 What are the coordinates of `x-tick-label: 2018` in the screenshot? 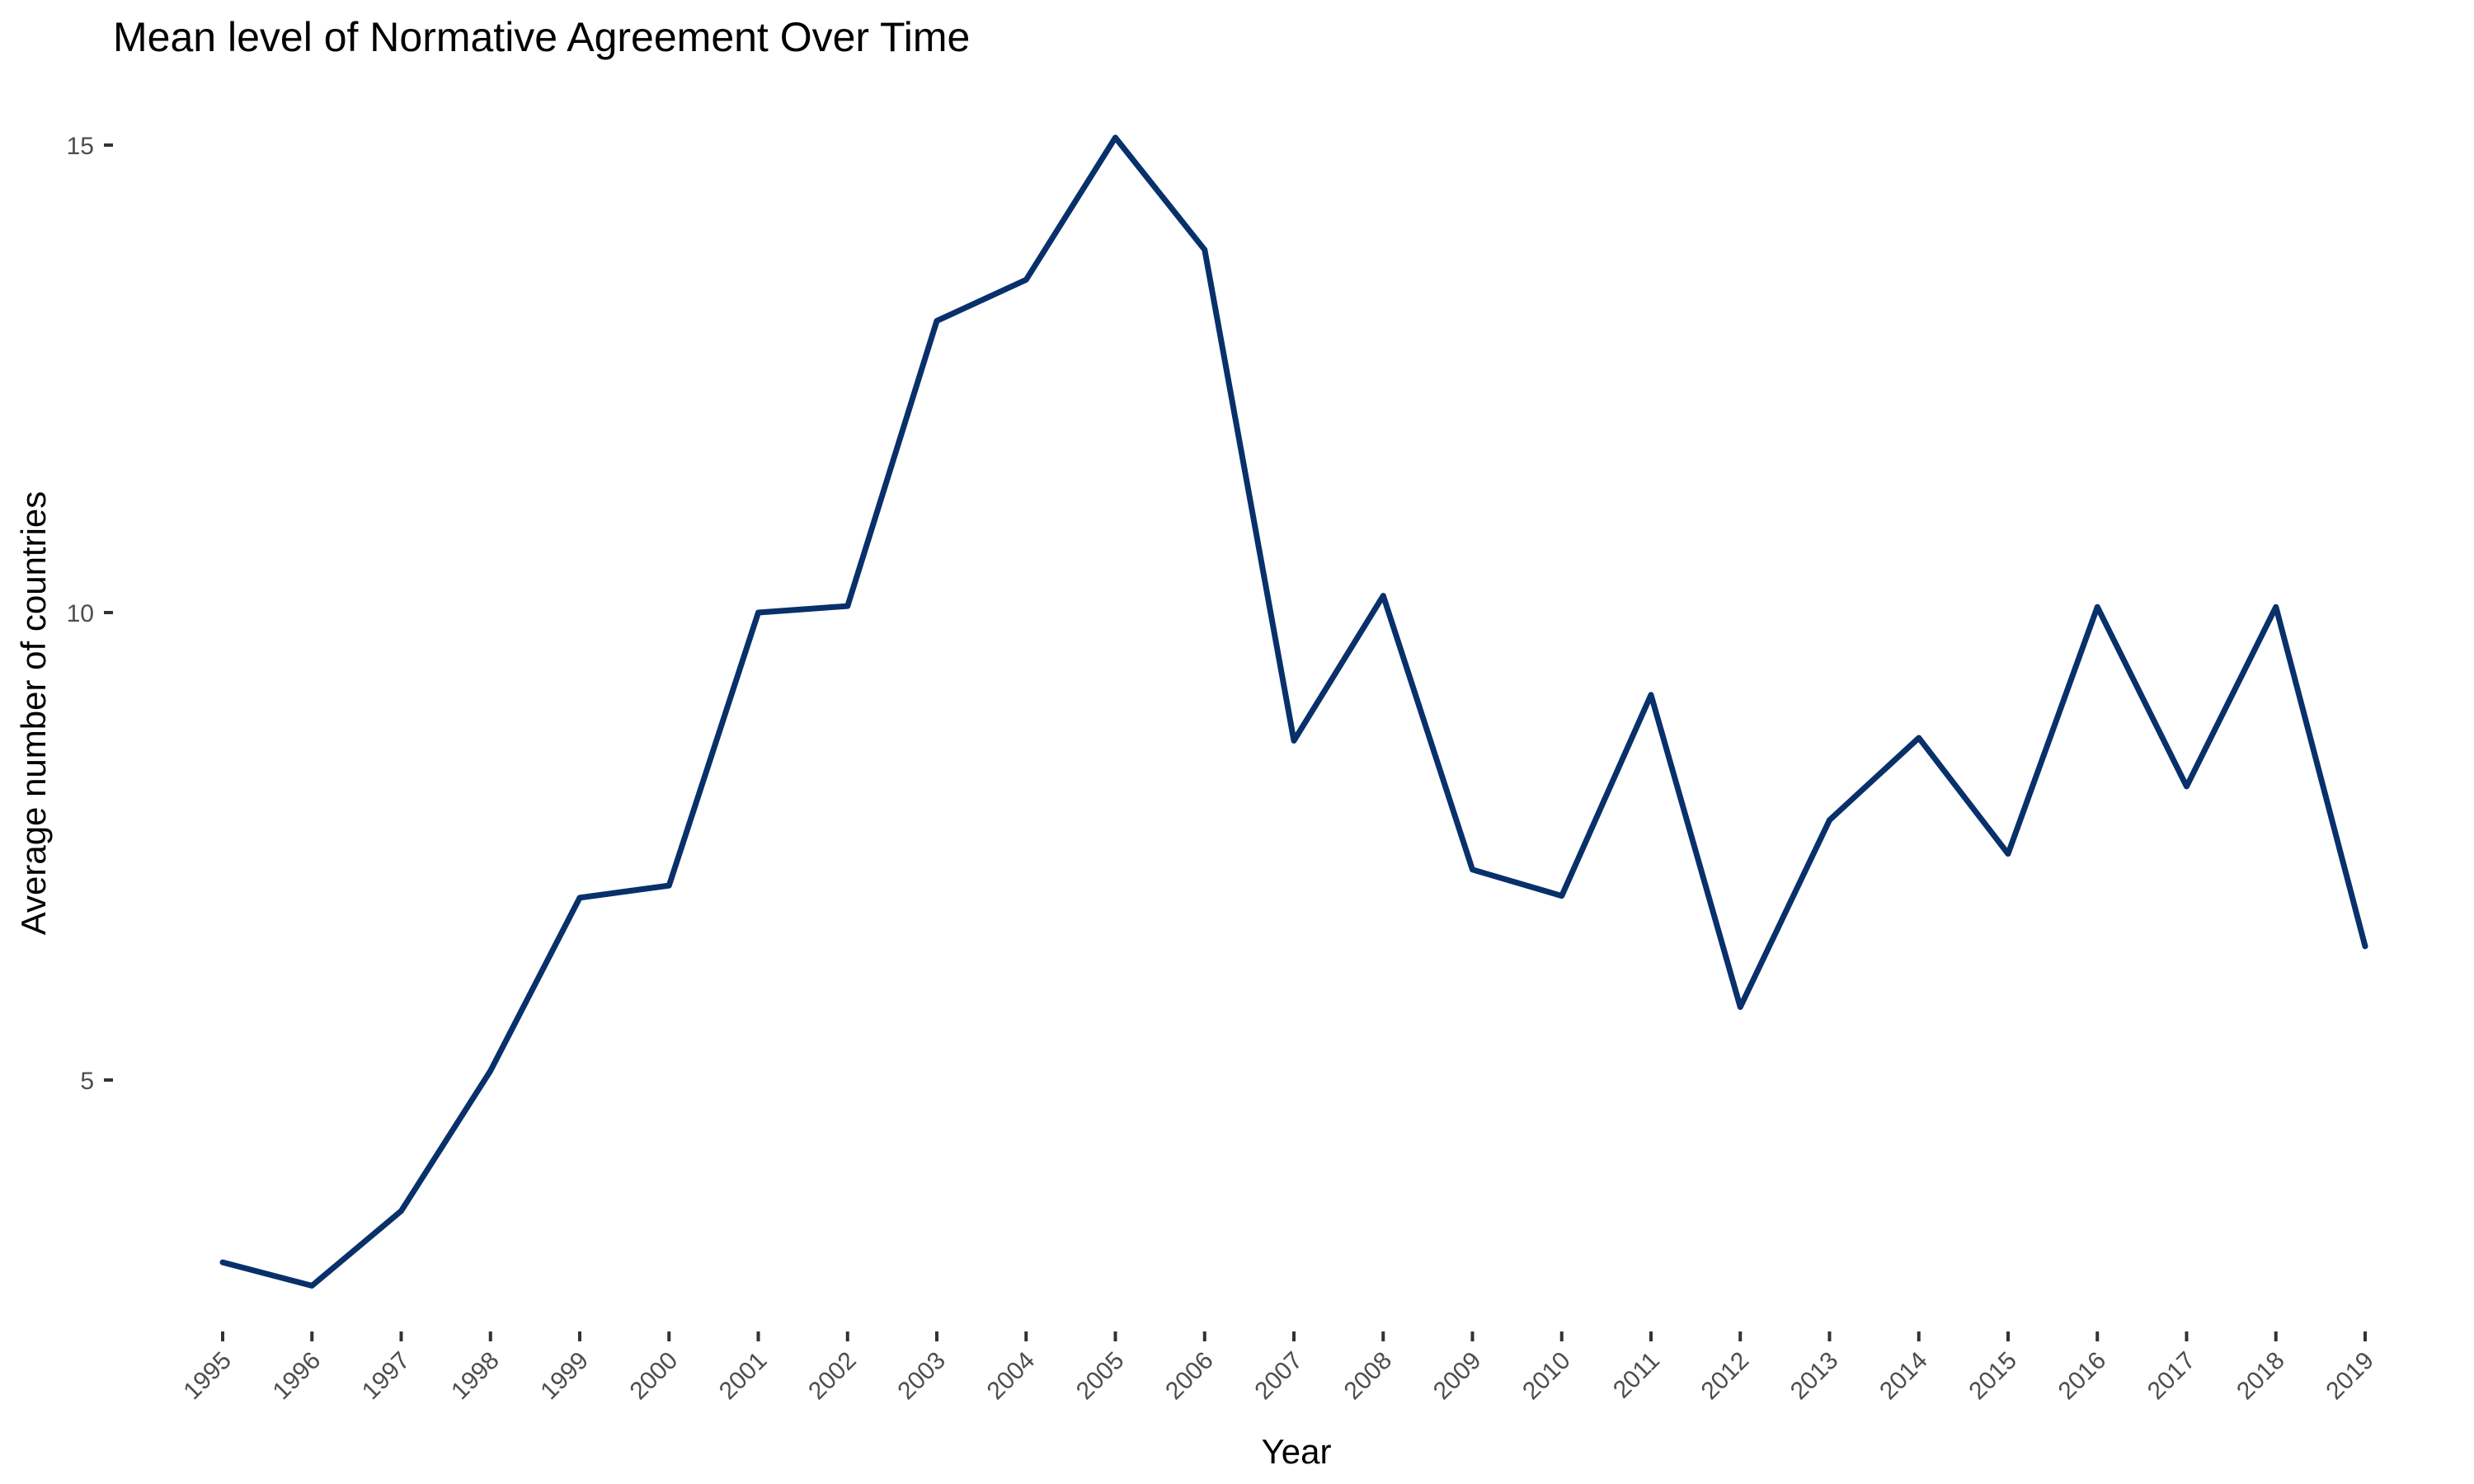 It's located at (2261, 1376).